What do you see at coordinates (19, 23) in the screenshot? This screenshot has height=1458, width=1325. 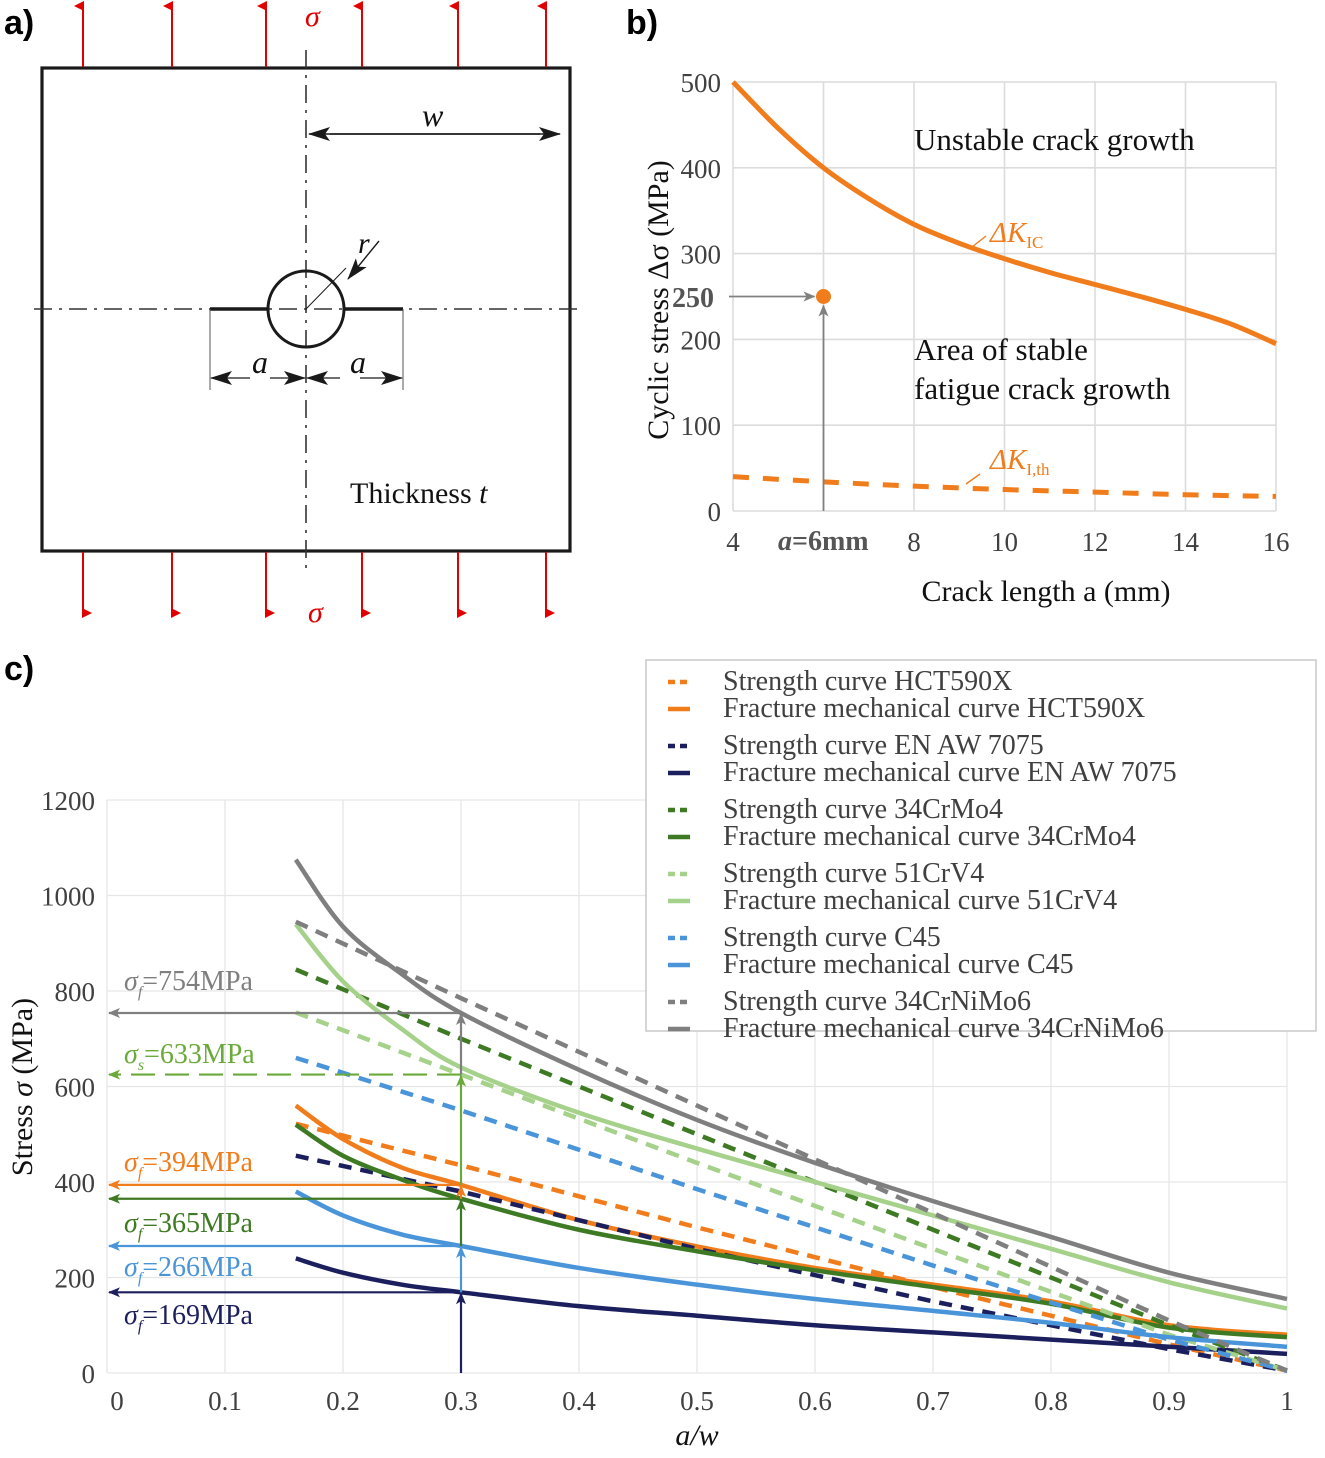 I see `panel-a-label: a)` at bounding box center [19, 23].